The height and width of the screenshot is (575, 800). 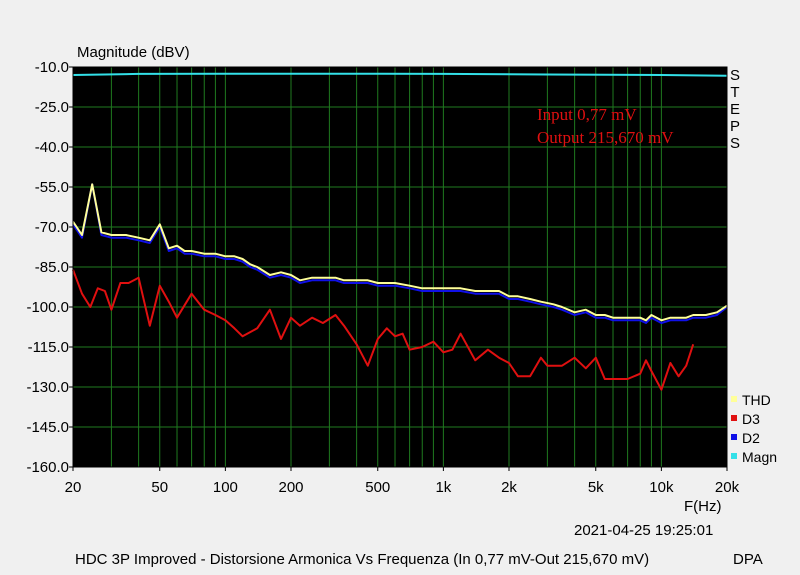 I want to click on x-tick-label: 20, so click(x=73, y=487).